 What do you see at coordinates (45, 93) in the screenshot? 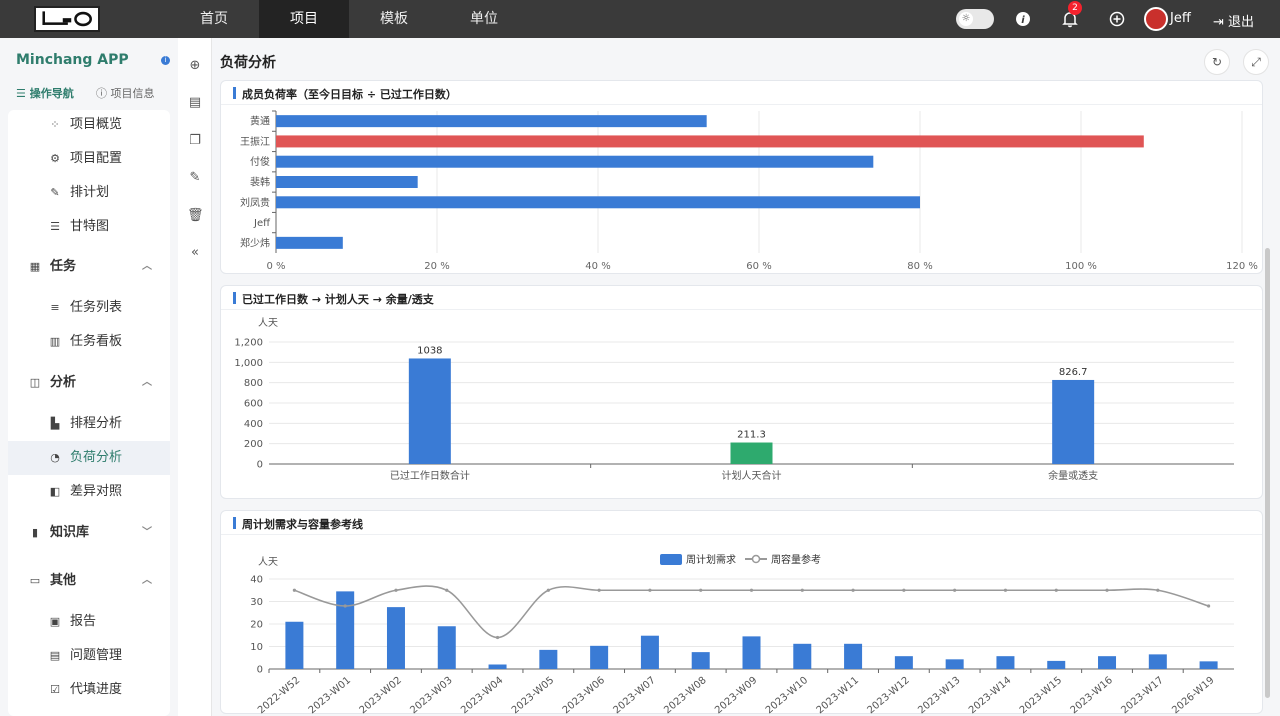
I see `tab-operation-nav: ☰ 操作导航` at bounding box center [45, 93].